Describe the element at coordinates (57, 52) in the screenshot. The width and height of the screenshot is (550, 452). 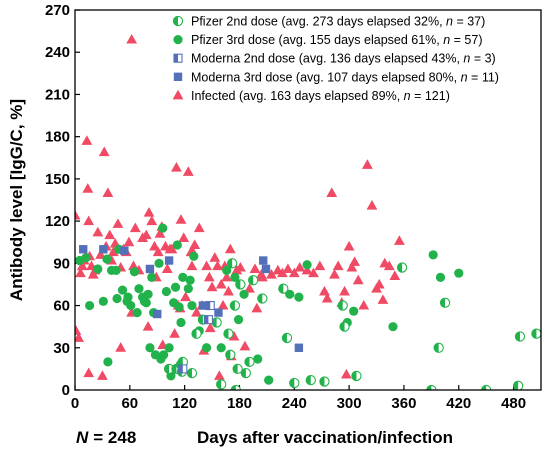
I see `y-tick-label: 240` at that location.